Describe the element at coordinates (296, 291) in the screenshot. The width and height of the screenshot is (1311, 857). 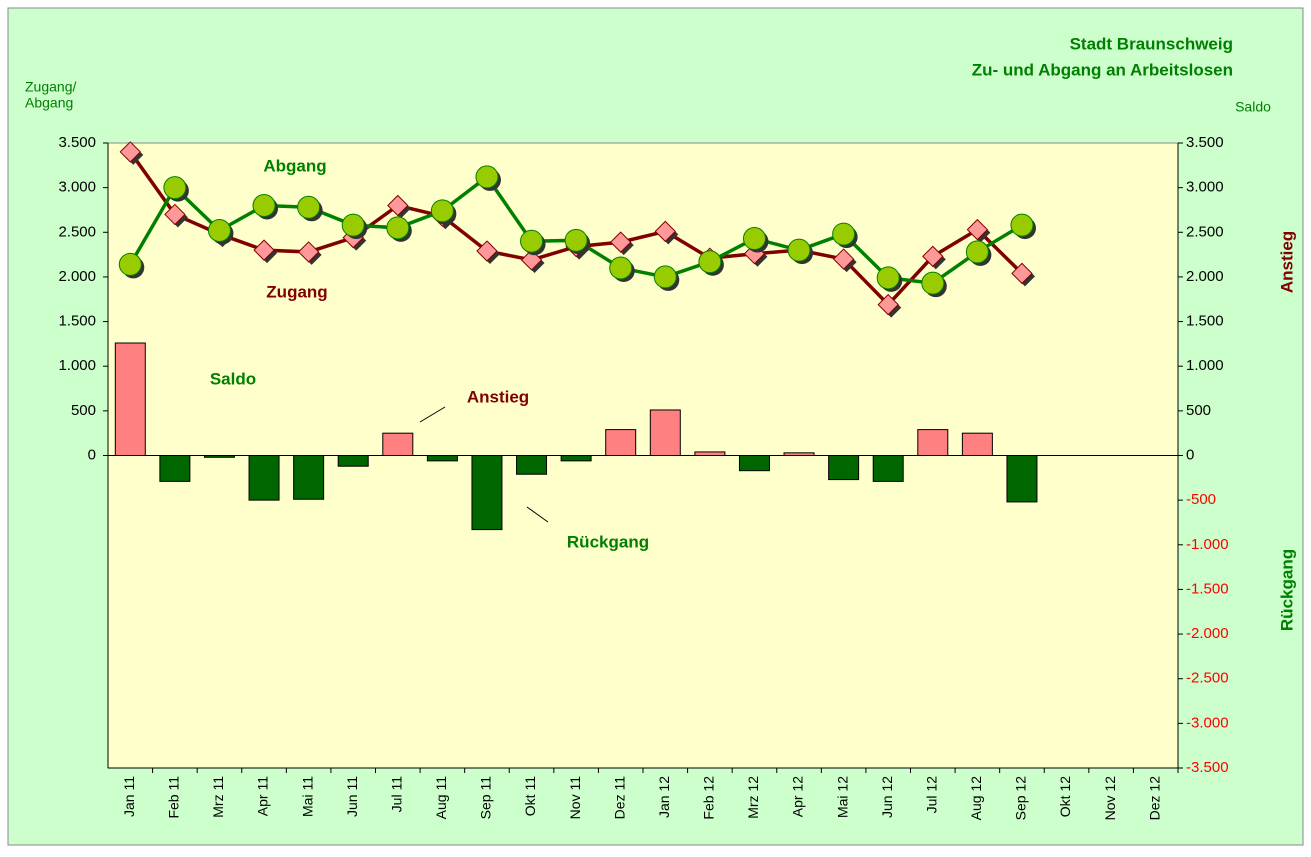
I see `annotation: Zugang` at that location.